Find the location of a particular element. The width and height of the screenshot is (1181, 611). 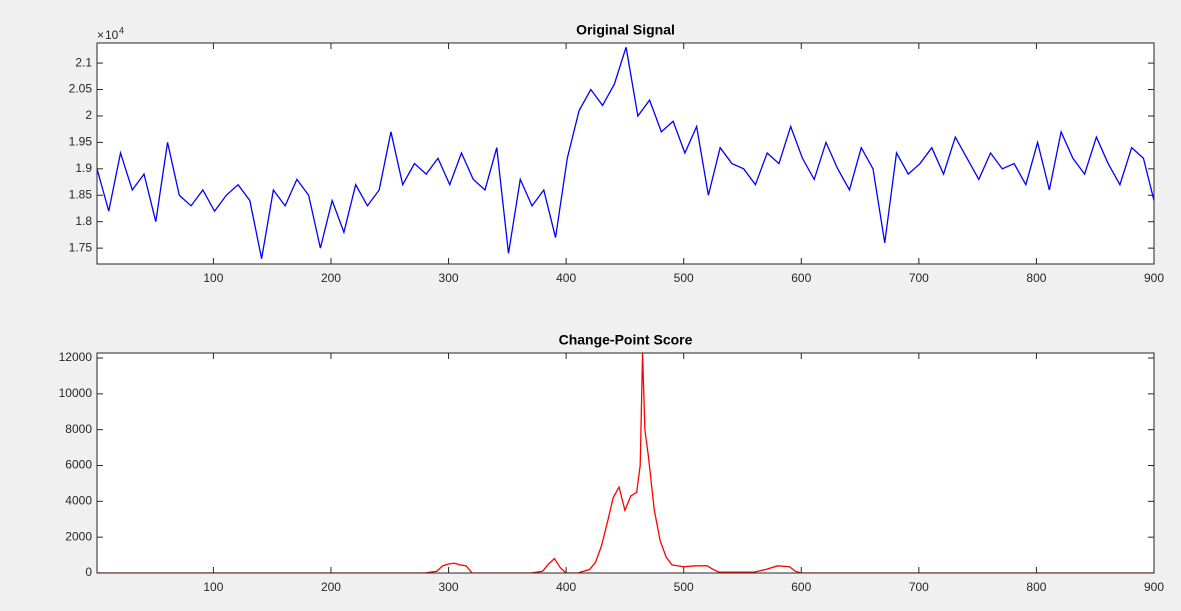

y-tick-label: 1.85 is located at coordinates (81, 194).